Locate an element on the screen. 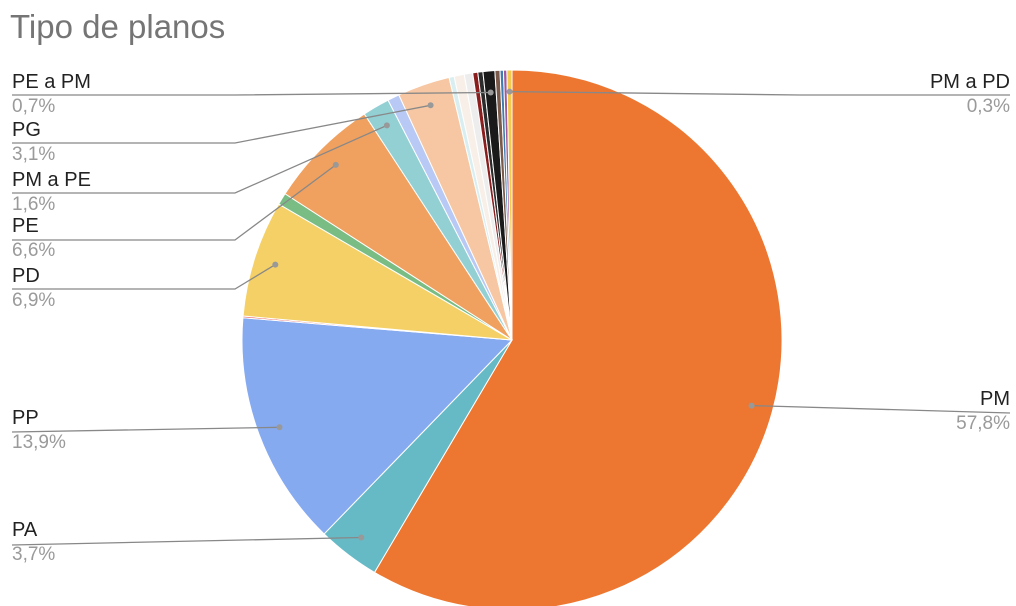  leader-line-pd is located at coordinates (144, 277).